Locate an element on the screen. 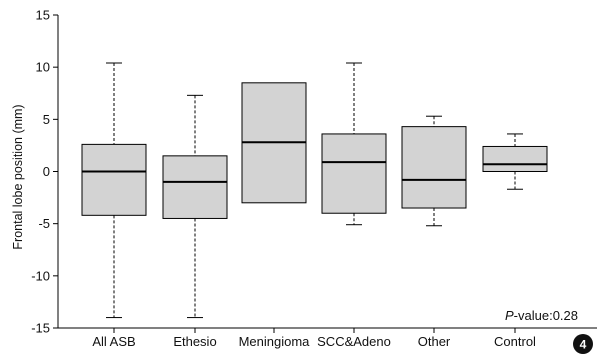 This screenshot has height=356, width=597. box-control is located at coordinates (515, 161).